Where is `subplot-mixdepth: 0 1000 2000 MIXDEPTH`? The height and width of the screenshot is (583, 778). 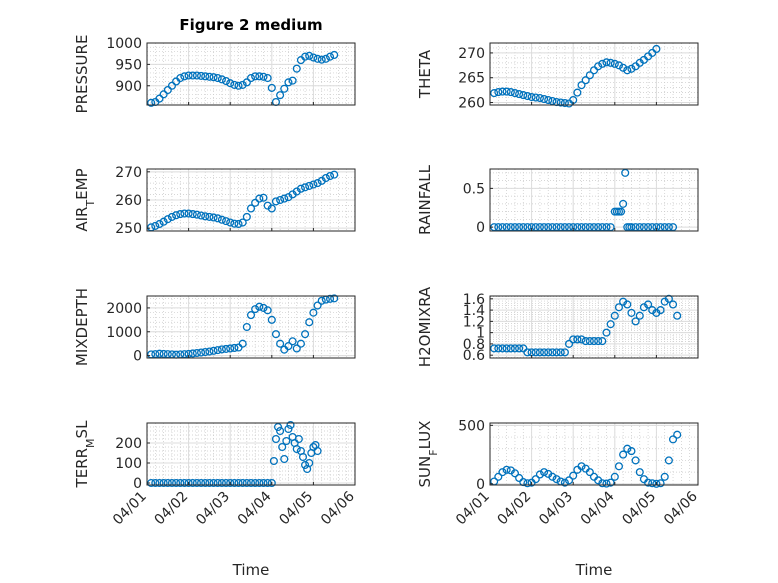 subplot-mixdepth: 0 1000 2000 MIXDEPTH is located at coordinates (214, 327).